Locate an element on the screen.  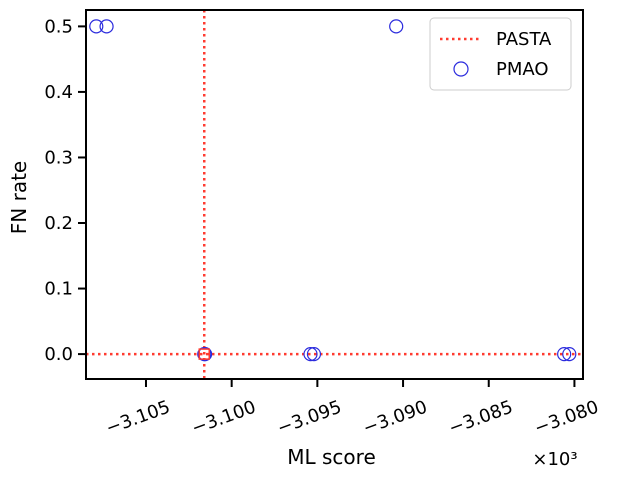
legend: PASTA PMAO is located at coordinates (500, 54).